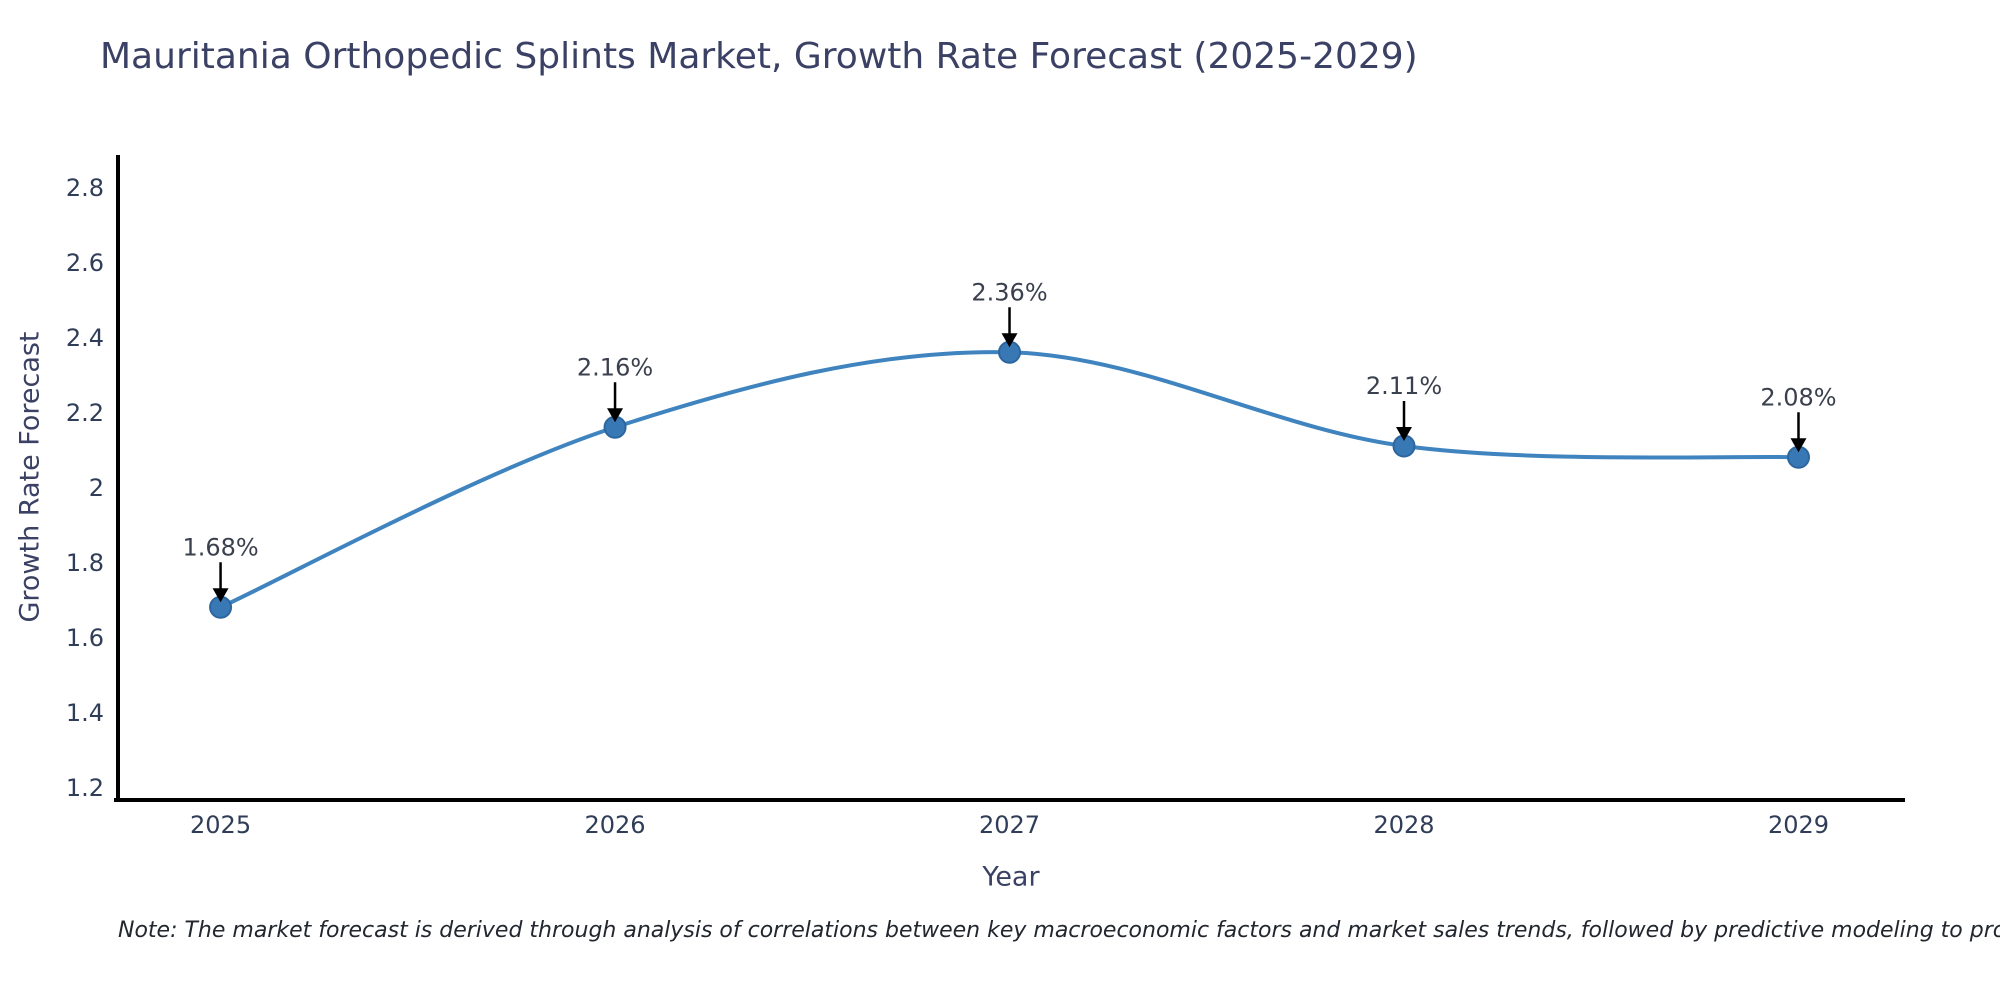 Image resolution: width=2000 pixels, height=1000 pixels. What do you see at coordinates (85, 638) in the screenshot?
I see `y-tick-label: 1.6` at bounding box center [85, 638].